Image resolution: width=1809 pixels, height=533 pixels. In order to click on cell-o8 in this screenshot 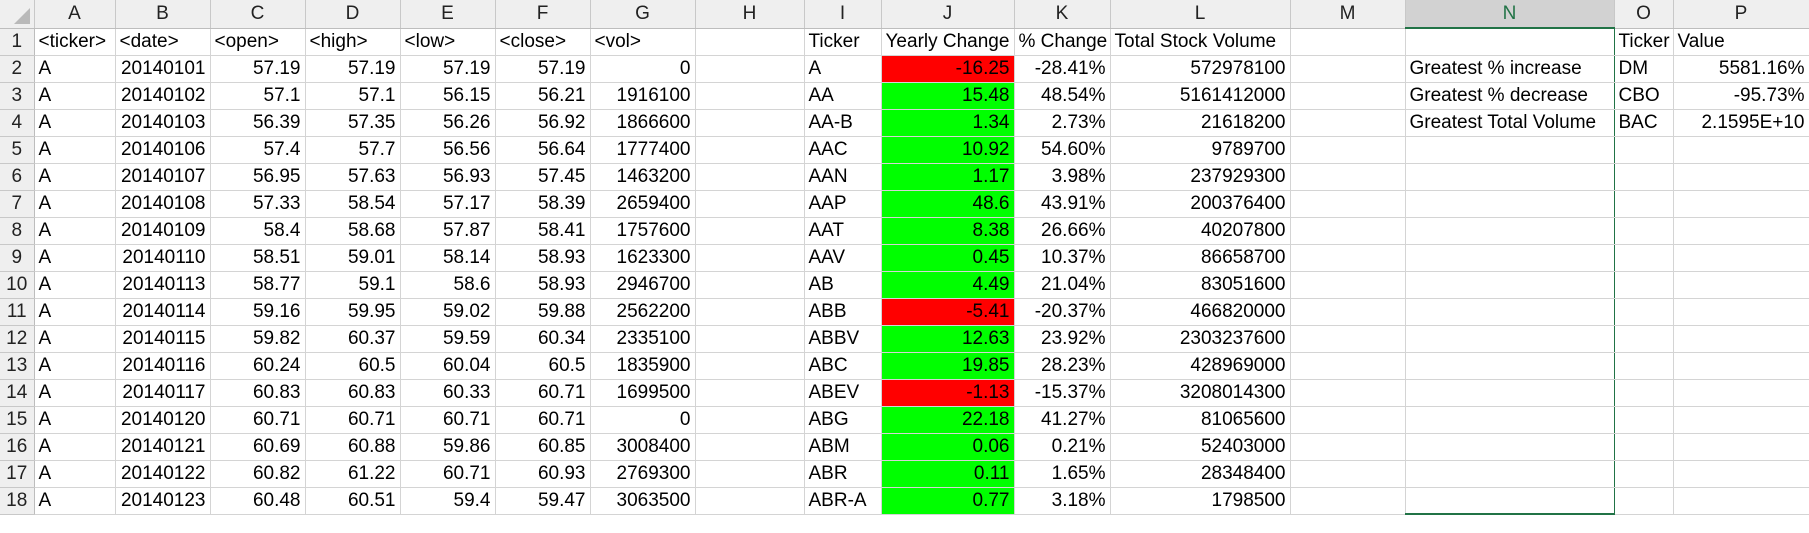, I will do `click(1644, 231)`.